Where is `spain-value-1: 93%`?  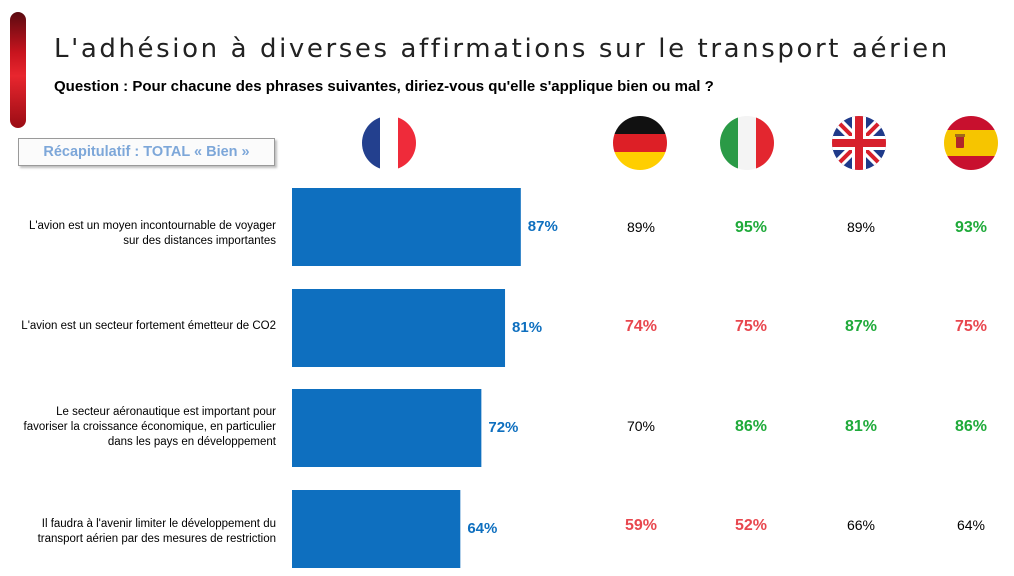
spain-value-1: 93% is located at coordinates (971, 227).